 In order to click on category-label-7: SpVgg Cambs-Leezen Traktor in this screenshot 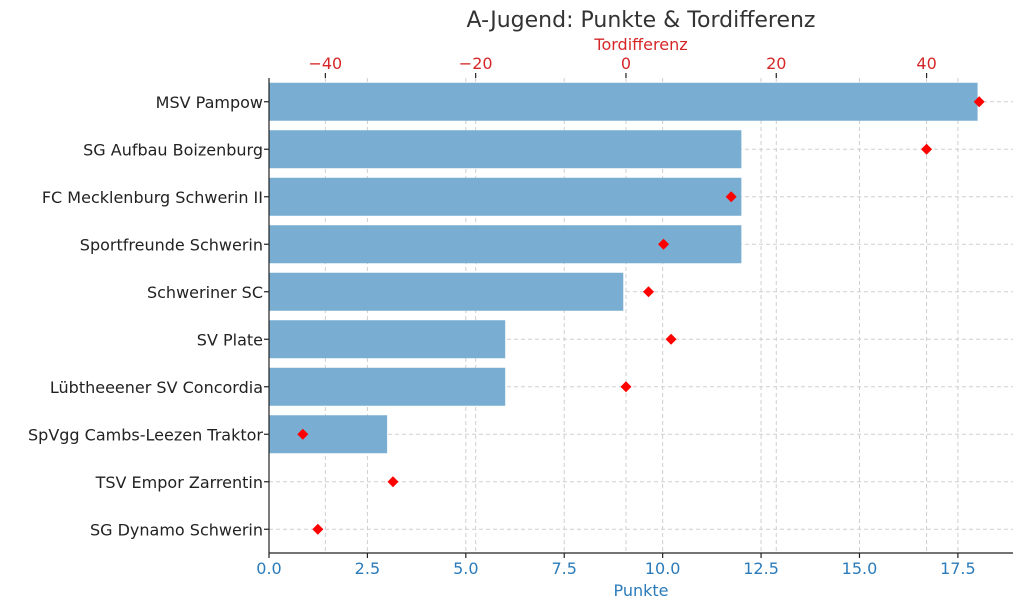, I will do `click(145, 434)`.